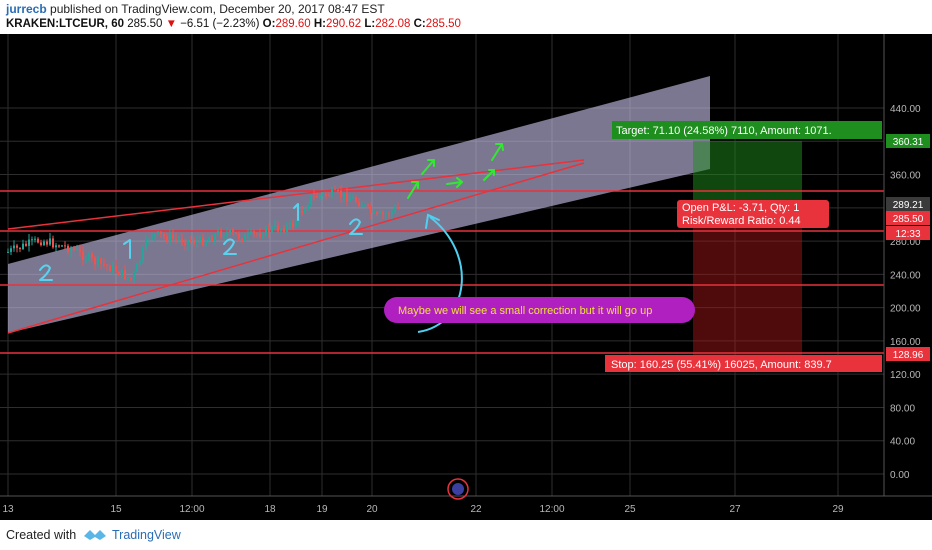 Image resolution: width=932 pixels, height=550 pixels. I want to click on open-label: O:, so click(269, 24).